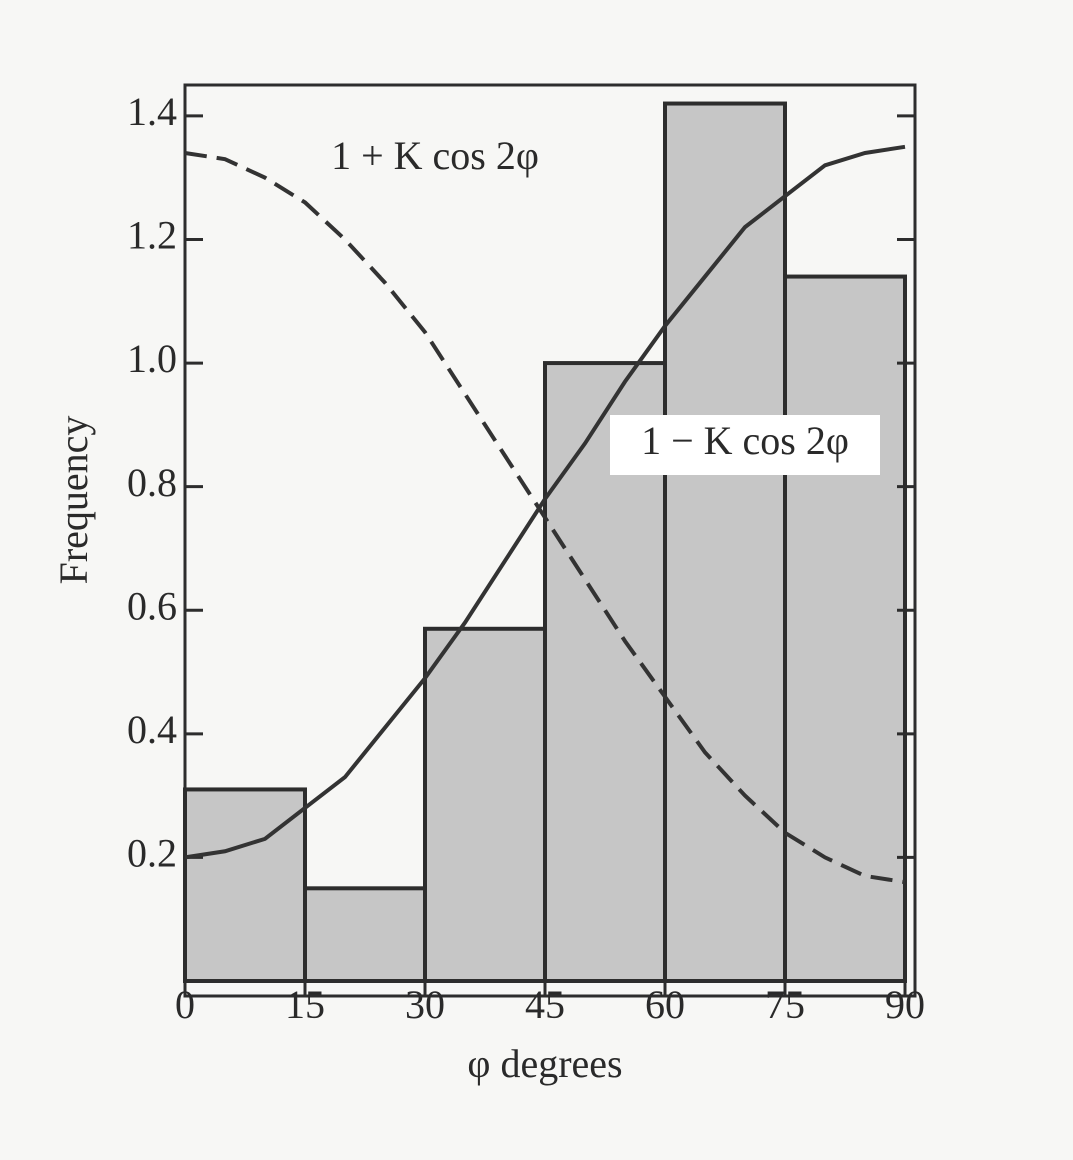  I want to click on y-axis-label: Frequency, so click(73, 500).